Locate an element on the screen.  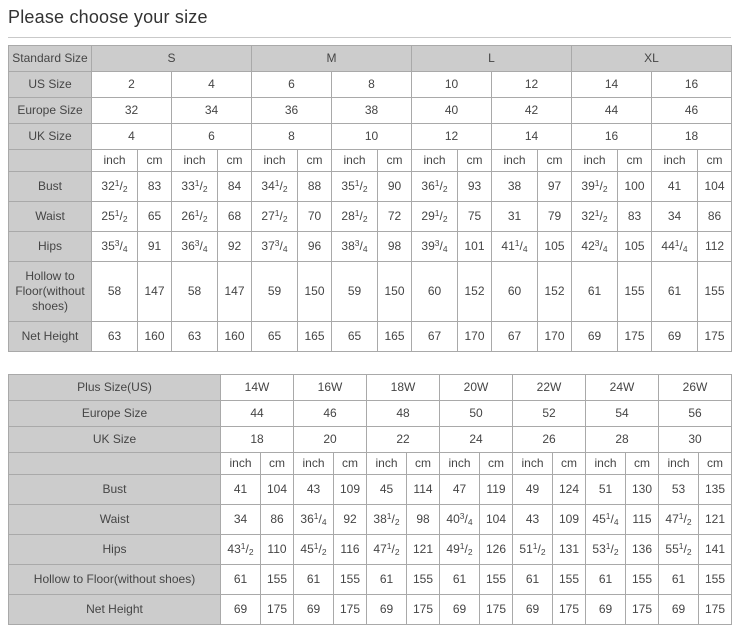
measure-value-cell: 31 is located at coordinates (515, 216).